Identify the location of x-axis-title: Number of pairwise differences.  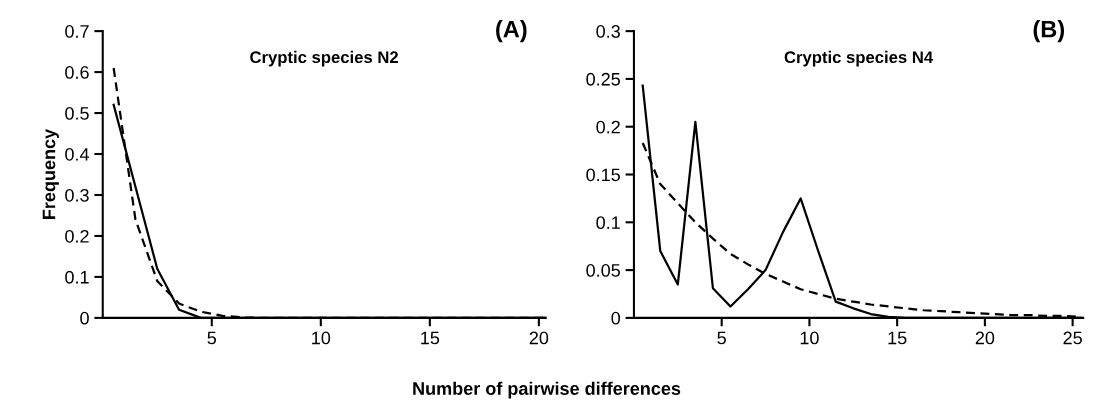
(547, 390).